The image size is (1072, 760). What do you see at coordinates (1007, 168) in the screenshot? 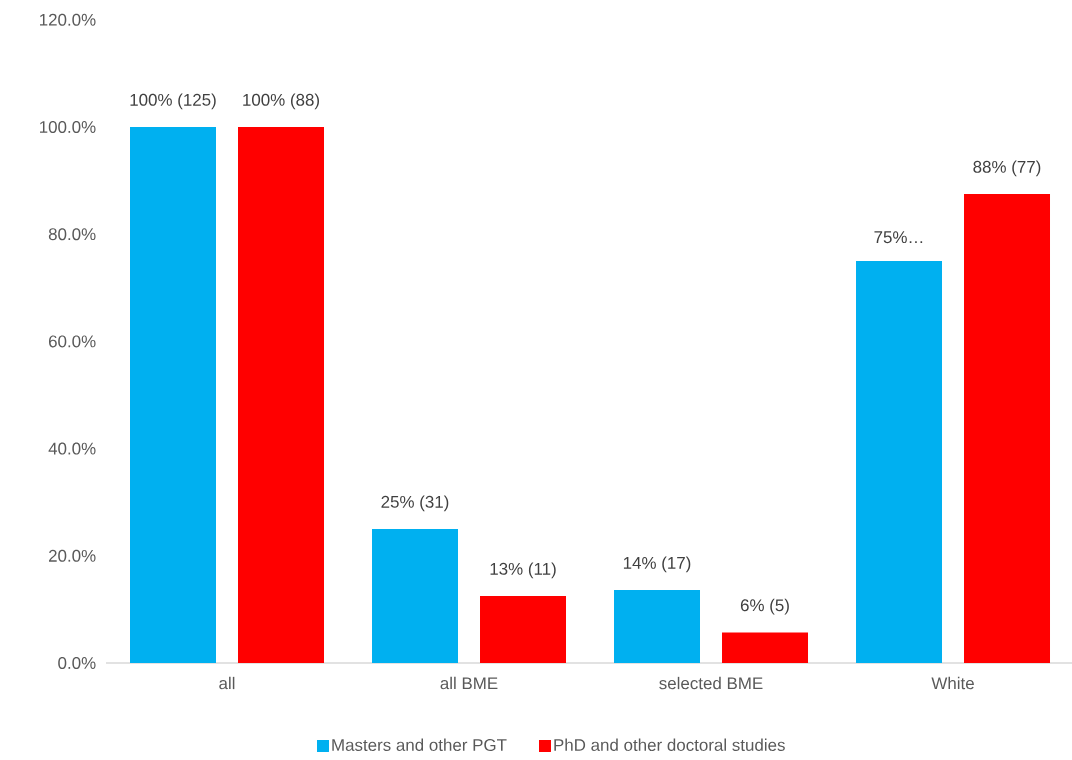
I see `data-label: 88% (77)` at bounding box center [1007, 168].